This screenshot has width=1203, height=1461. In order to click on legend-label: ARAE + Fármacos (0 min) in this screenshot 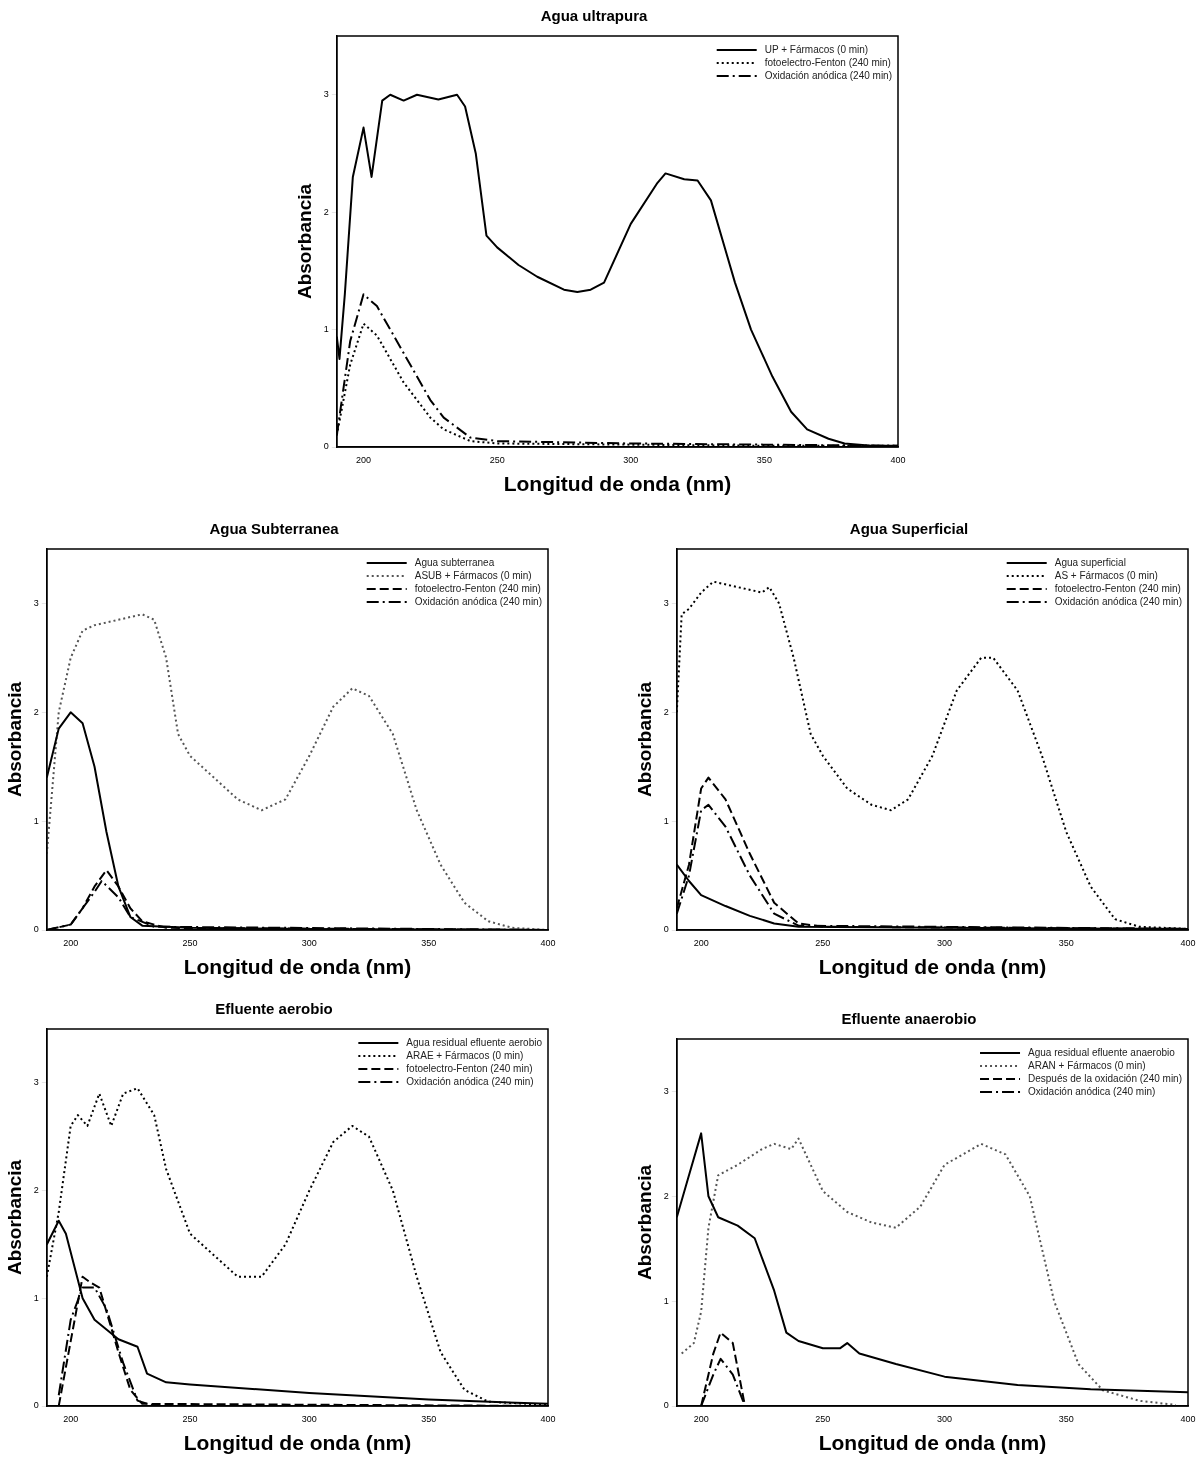, I will do `click(465, 1055)`.